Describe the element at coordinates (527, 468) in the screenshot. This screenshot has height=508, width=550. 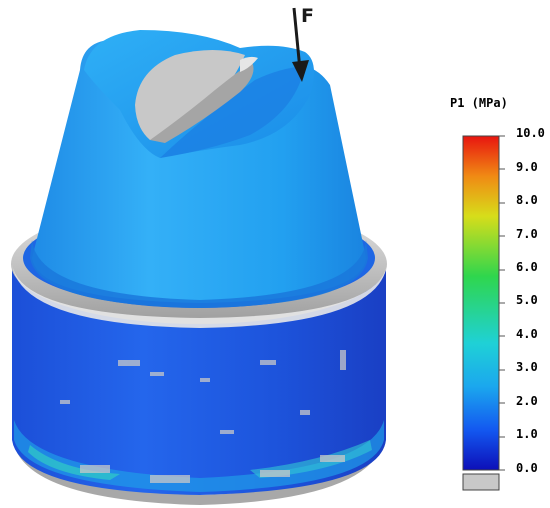
I see `legend-tick-label: 0.0` at that location.